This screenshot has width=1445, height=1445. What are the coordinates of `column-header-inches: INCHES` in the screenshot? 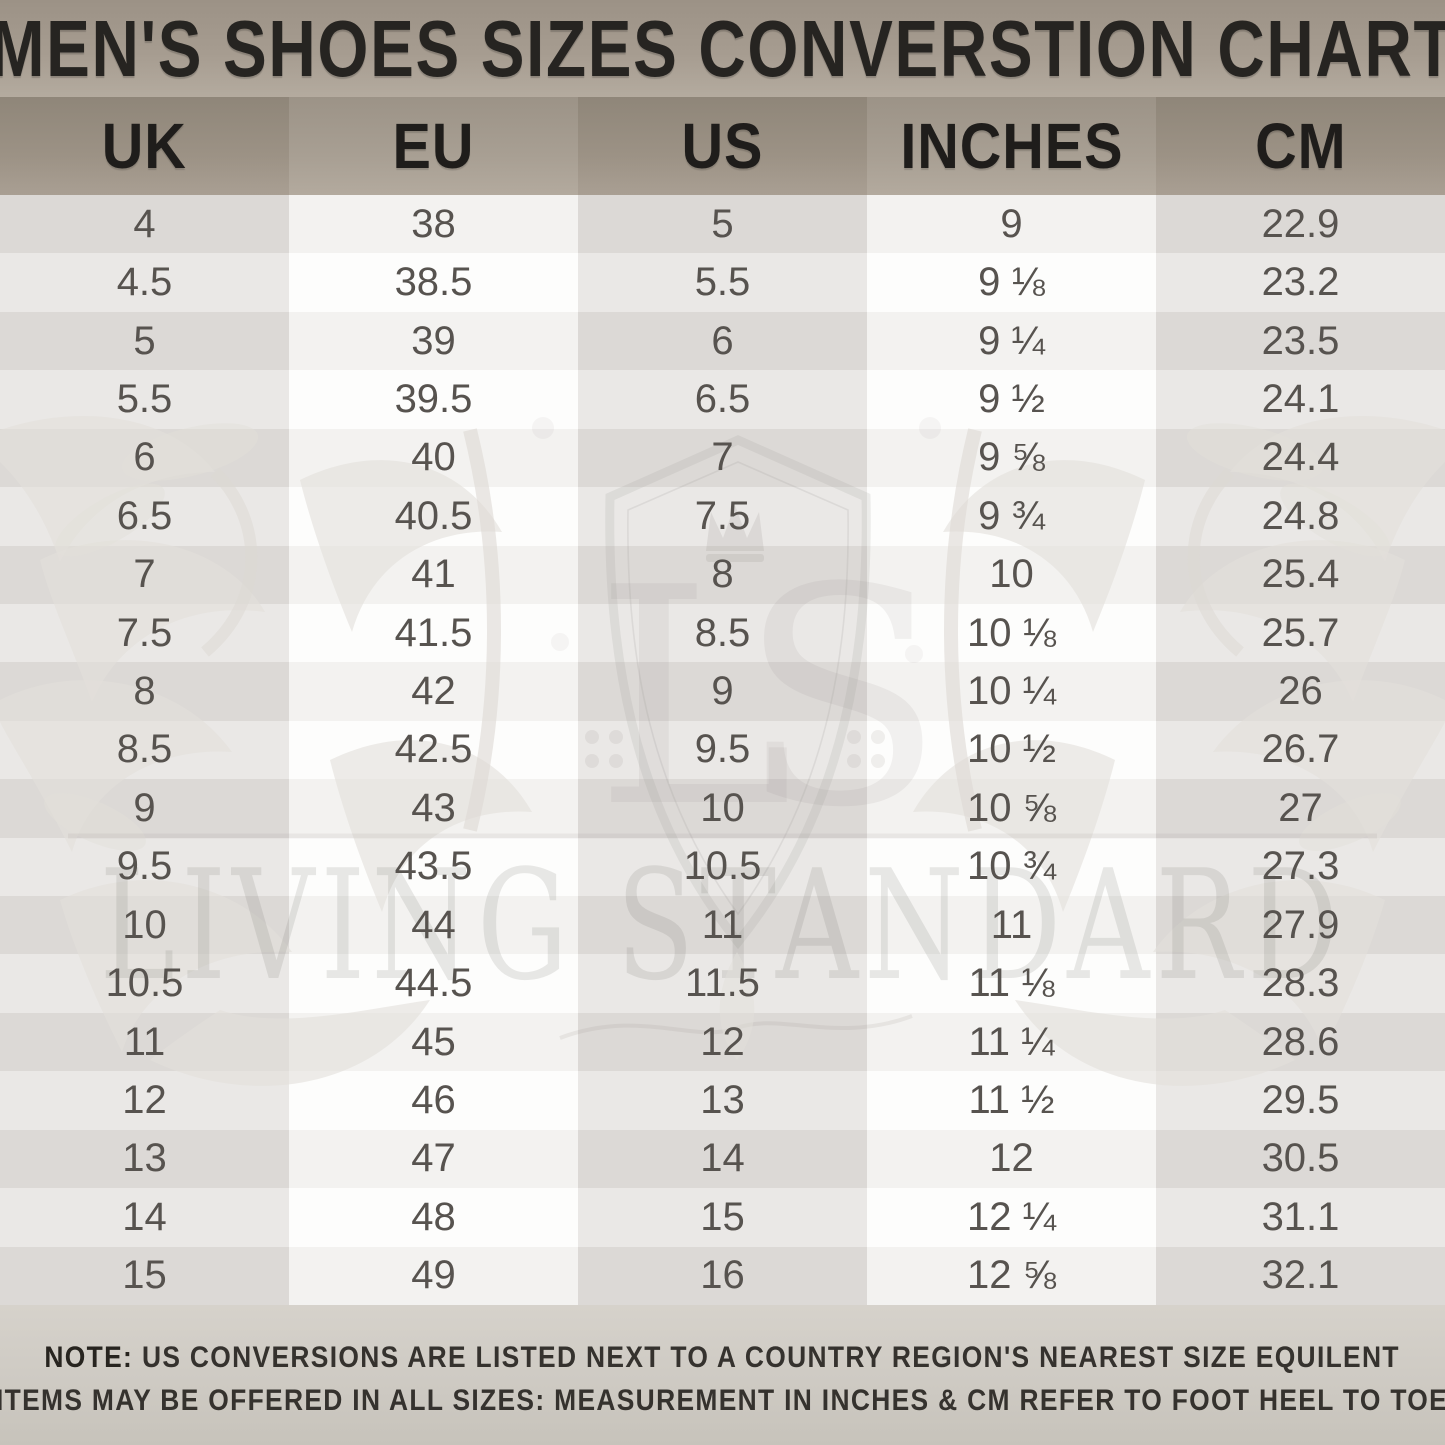 It's located at (1011, 146).